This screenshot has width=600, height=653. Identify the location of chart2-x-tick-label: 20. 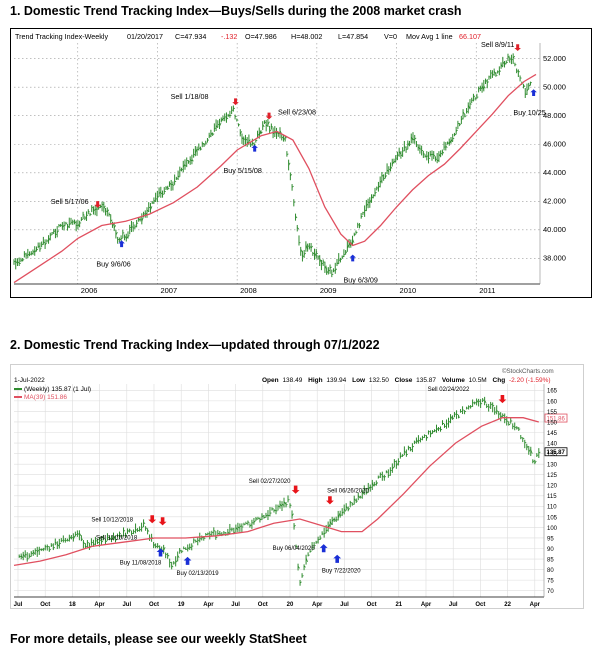
(290, 605).